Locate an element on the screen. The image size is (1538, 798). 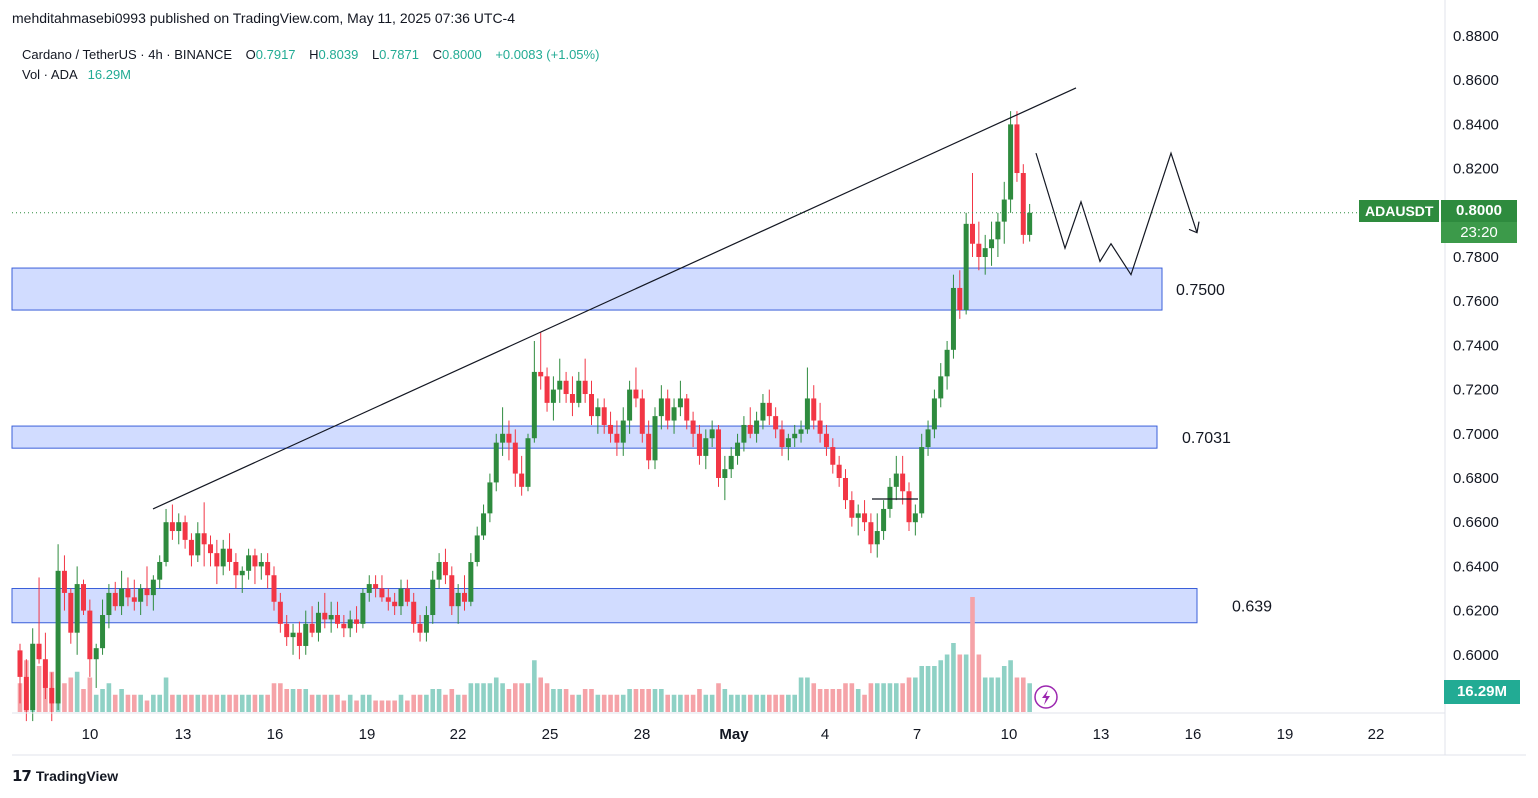
time-tick-label: 7 is located at coordinates (917, 734).